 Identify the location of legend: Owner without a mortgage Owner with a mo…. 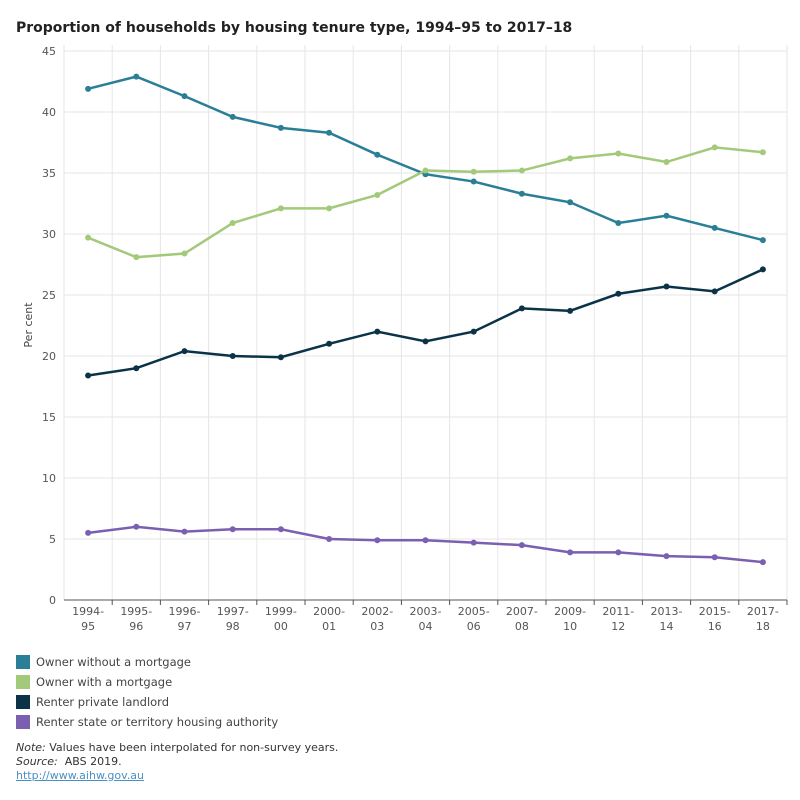
(147, 692).